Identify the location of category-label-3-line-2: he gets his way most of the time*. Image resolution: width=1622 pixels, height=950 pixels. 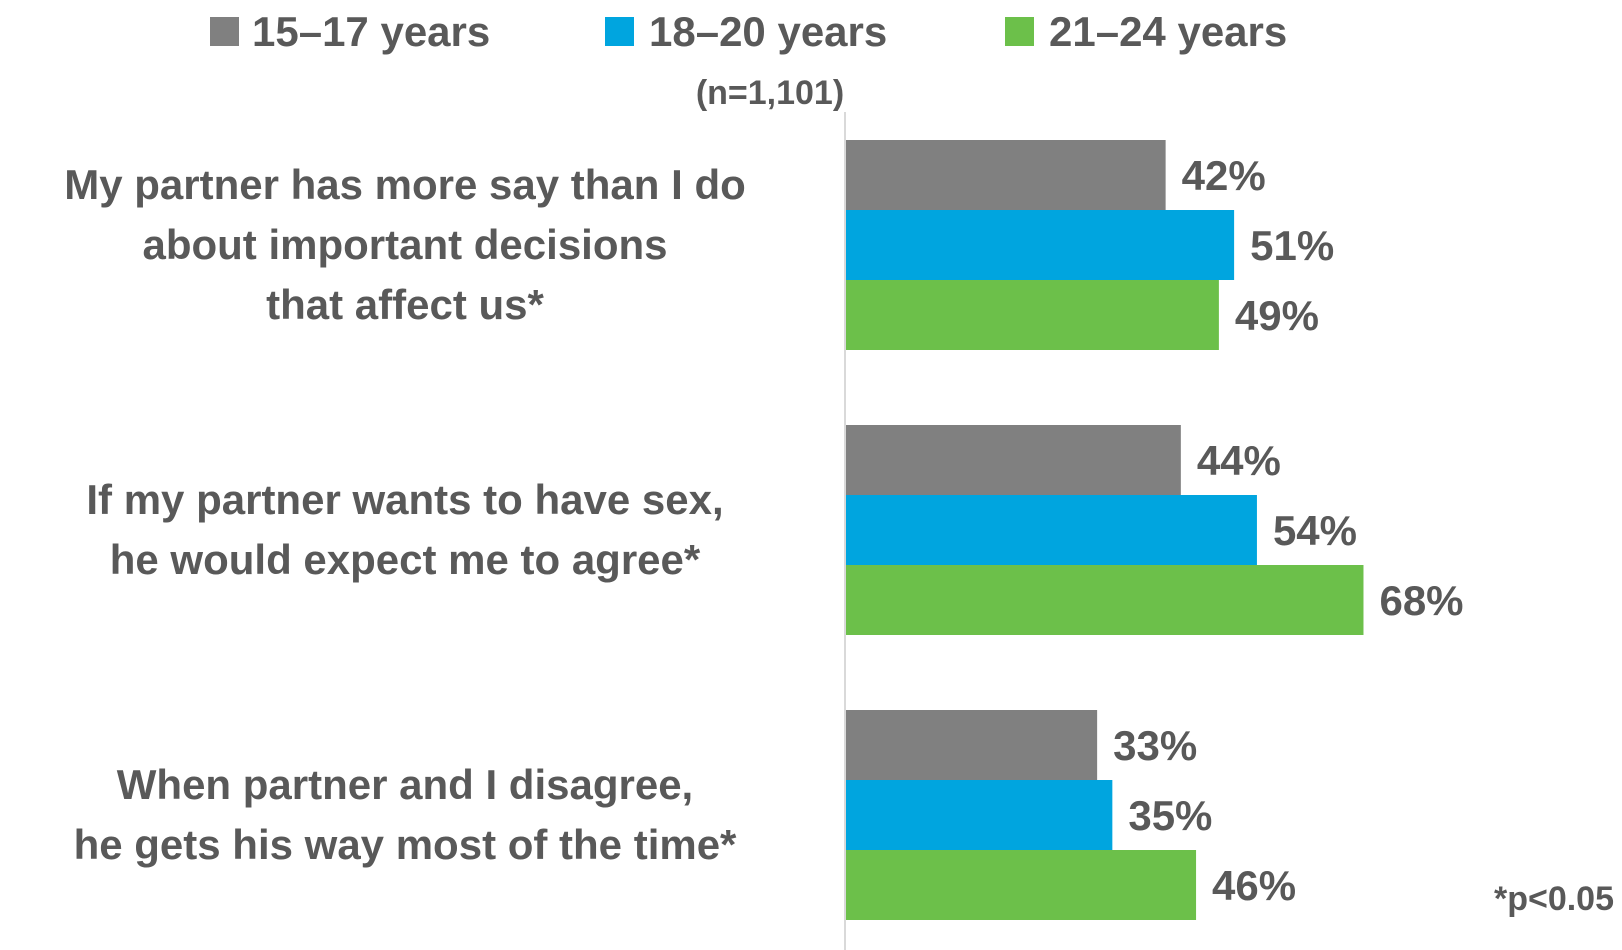
(405, 844).